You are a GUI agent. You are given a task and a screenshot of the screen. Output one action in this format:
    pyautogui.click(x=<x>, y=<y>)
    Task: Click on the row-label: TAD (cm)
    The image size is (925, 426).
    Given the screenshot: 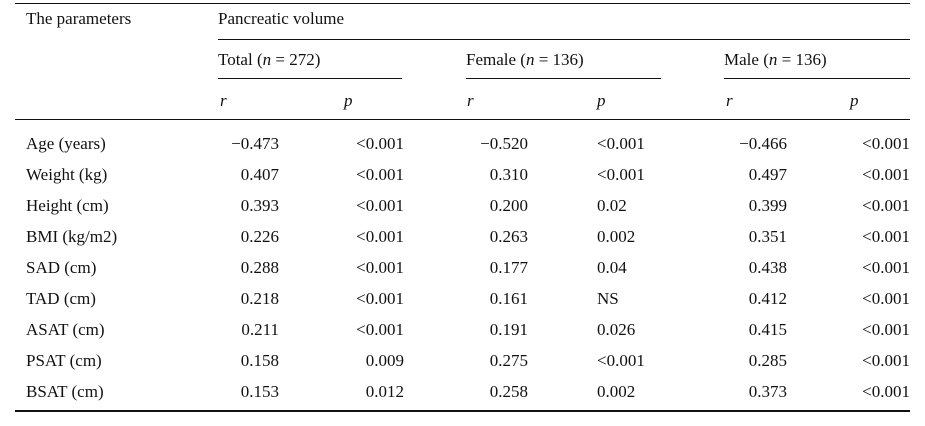 What is the action you would take?
    pyautogui.click(x=61, y=298)
    